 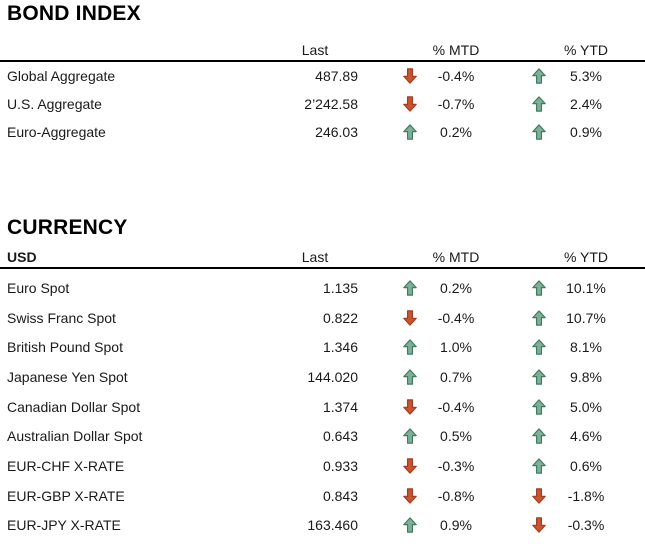 What do you see at coordinates (66, 495) in the screenshot?
I see `instrument-label: EUR-GBP X-RATE` at bounding box center [66, 495].